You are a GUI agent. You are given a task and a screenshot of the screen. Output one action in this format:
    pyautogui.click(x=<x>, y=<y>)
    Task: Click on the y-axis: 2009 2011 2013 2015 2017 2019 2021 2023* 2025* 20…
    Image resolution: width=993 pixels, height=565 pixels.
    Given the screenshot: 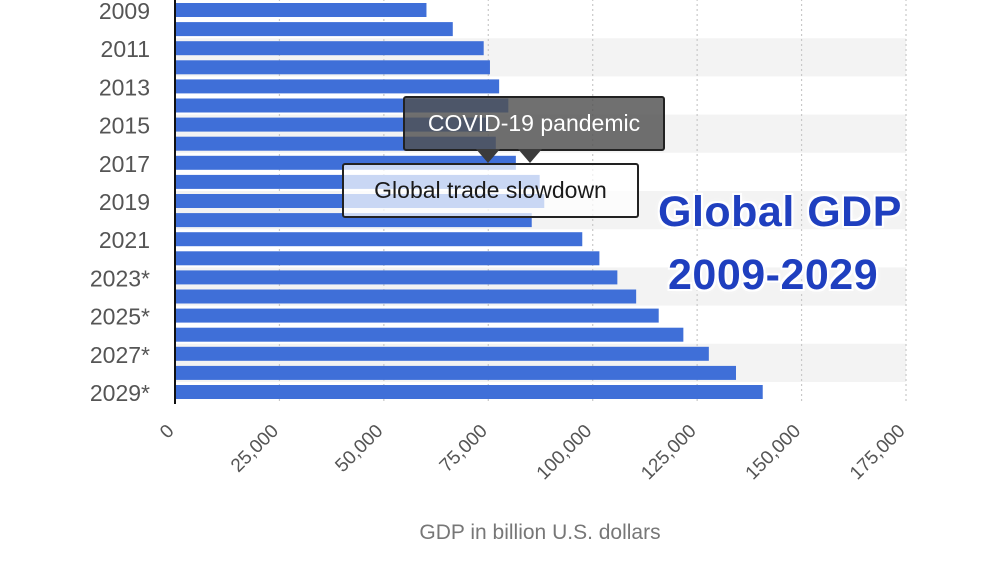 What is the action you would take?
    pyautogui.click(x=133, y=203)
    